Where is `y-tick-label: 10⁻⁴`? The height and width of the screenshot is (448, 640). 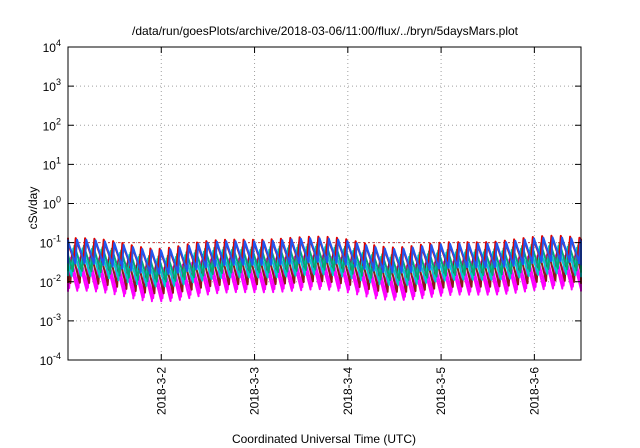
y-tick-label: 10⁻⁴ is located at coordinates (50, 359).